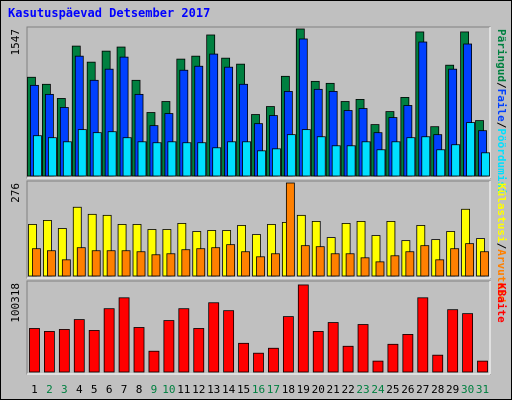 The image size is (512, 400). Describe the element at coordinates (15, 193) in the screenshot. I see `y-tick-label: 276` at that location.